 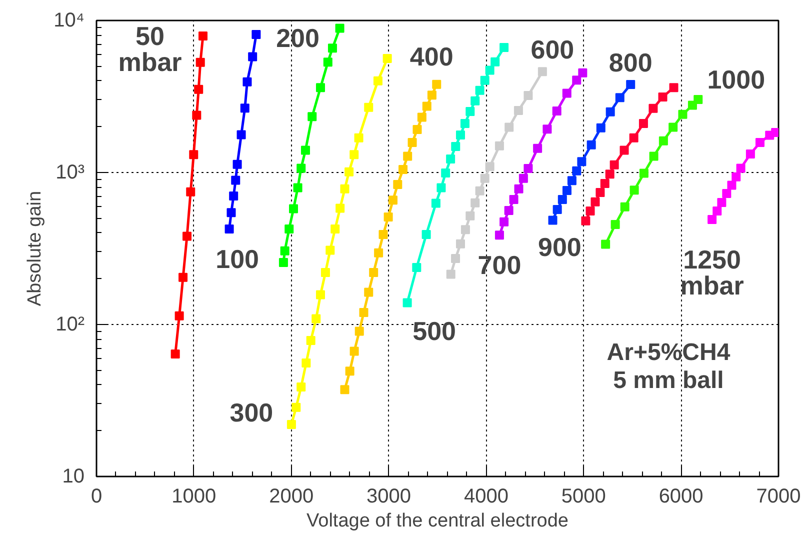 What do you see at coordinates (73, 477) in the screenshot?
I see `y-tick-label: 10` at bounding box center [73, 477].